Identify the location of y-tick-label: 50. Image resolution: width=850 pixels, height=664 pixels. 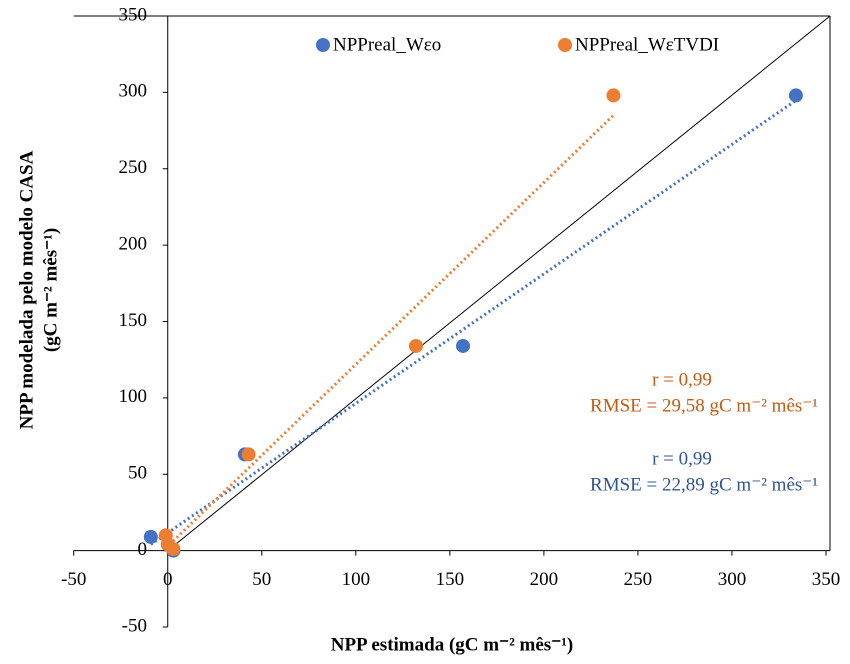
(137, 473).